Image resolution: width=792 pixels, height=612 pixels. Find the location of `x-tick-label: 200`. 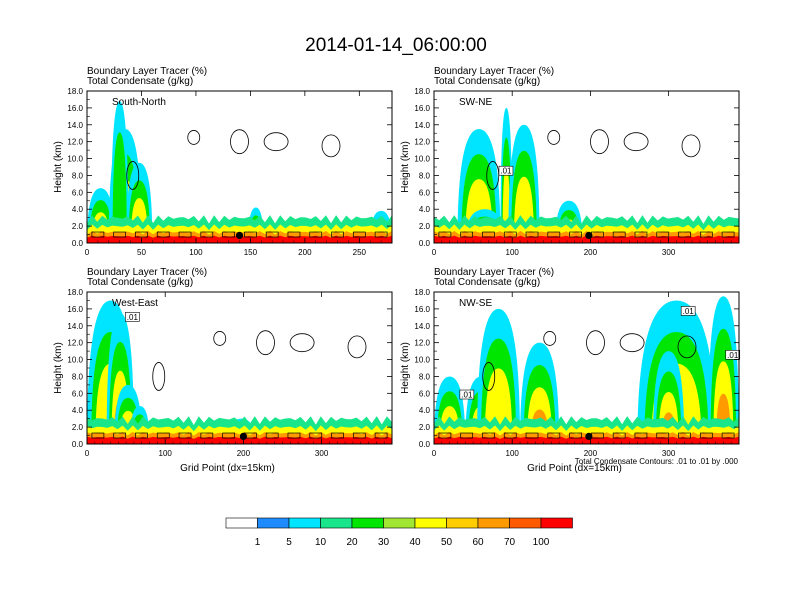

x-tick-label: 200 is located at coordinates (591, 252).